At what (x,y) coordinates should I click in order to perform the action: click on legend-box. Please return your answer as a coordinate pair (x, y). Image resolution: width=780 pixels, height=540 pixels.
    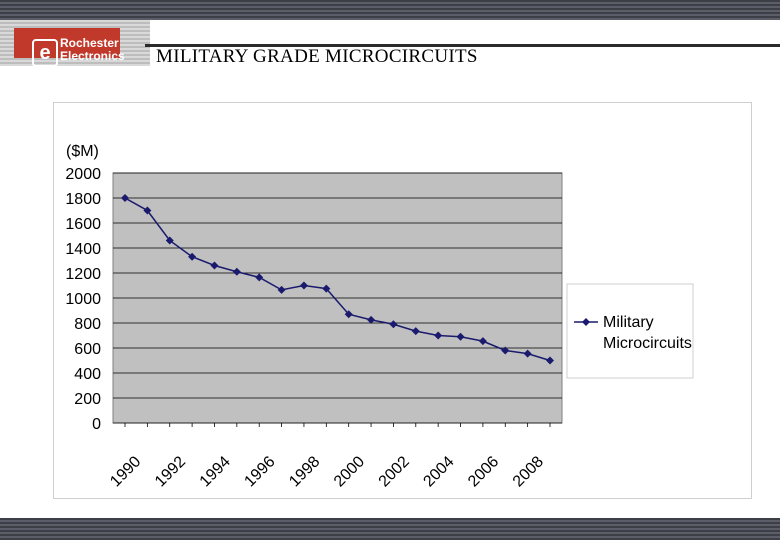
    Looking at the image, I should click on (630, 331).